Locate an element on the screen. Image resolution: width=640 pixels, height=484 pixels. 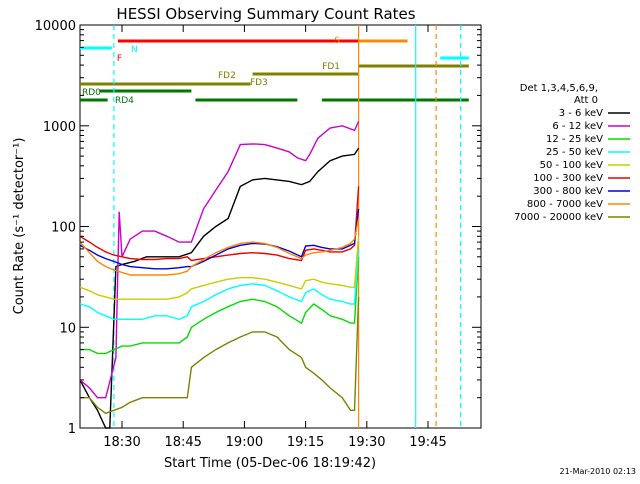
legend-label-1: 6 - 12 keV is located at coordinates (577, 126).